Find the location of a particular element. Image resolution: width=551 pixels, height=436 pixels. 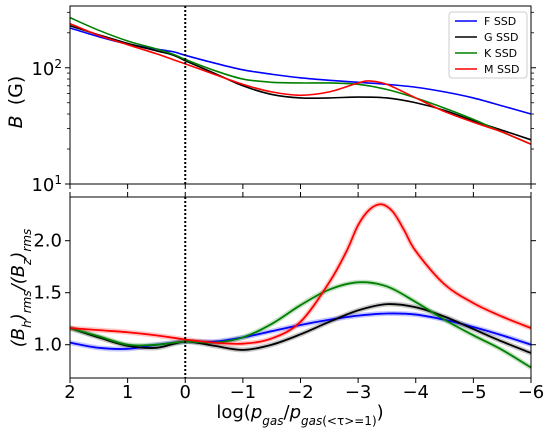

bottom-ytick-label: 1.0 is located at coordinates (47, 345).